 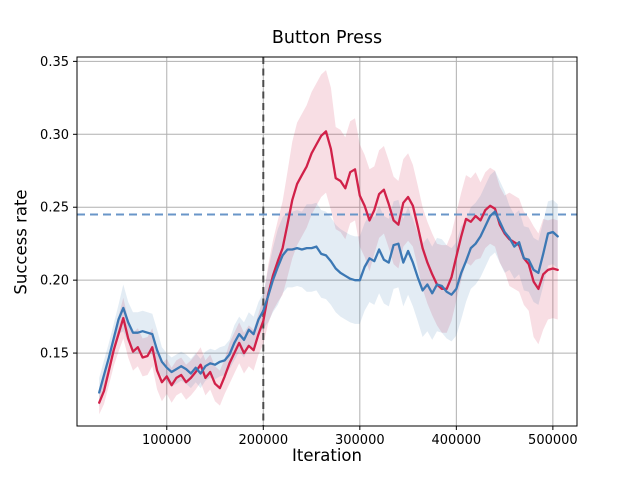 What do you see at coordinates (54, 62) in the screenshot?
I see `y-tick-label: 0.35` at bounding box center [54, 62].